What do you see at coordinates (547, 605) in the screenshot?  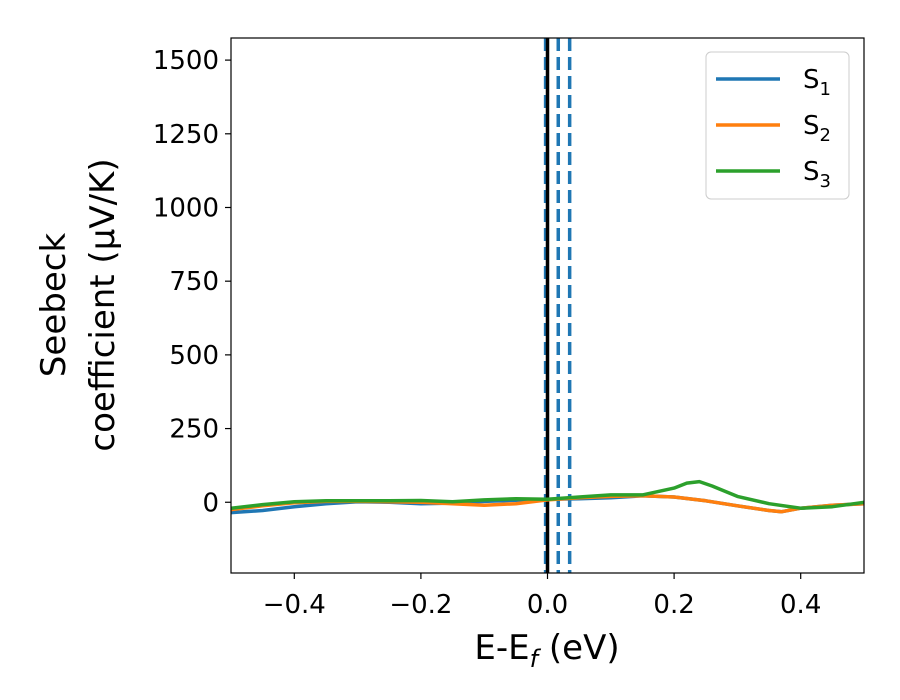 I see `x-tick-label: 0.0` at bounding box center [547, 605].